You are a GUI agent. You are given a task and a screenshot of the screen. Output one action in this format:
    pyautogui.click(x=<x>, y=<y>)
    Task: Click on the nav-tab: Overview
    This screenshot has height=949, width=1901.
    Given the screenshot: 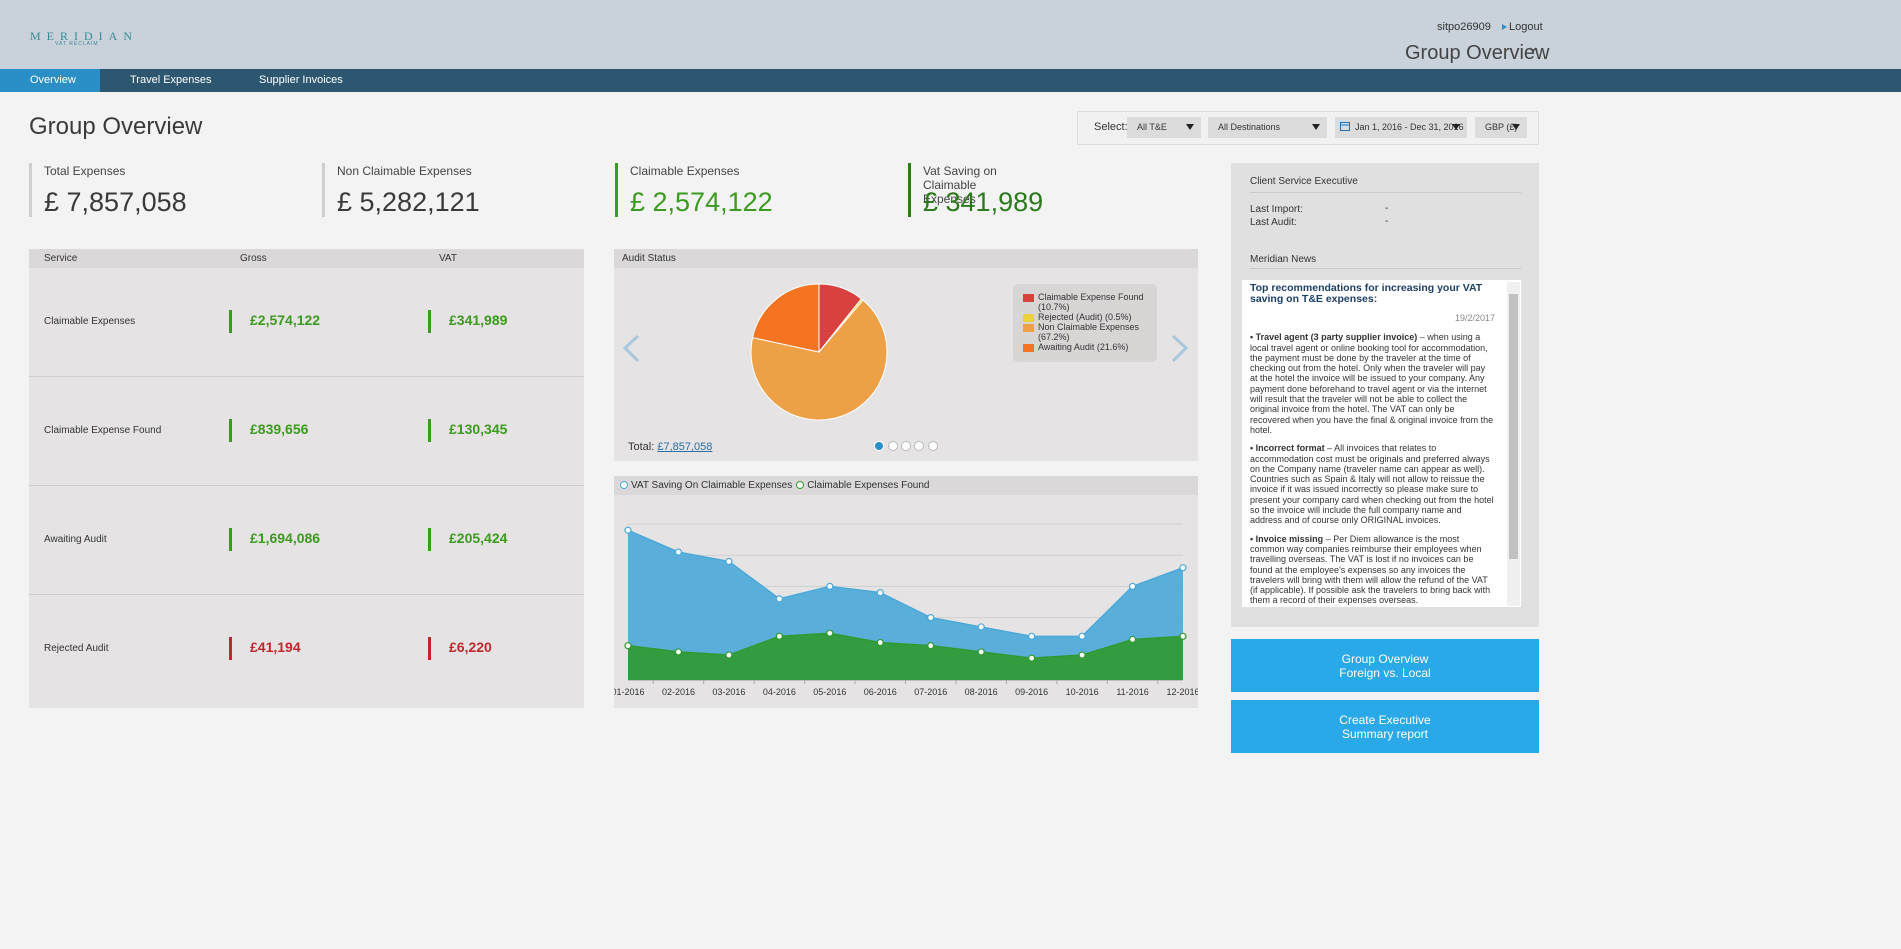 What is the action you would take?
    pyautogui.click(x=50, y=80)
    